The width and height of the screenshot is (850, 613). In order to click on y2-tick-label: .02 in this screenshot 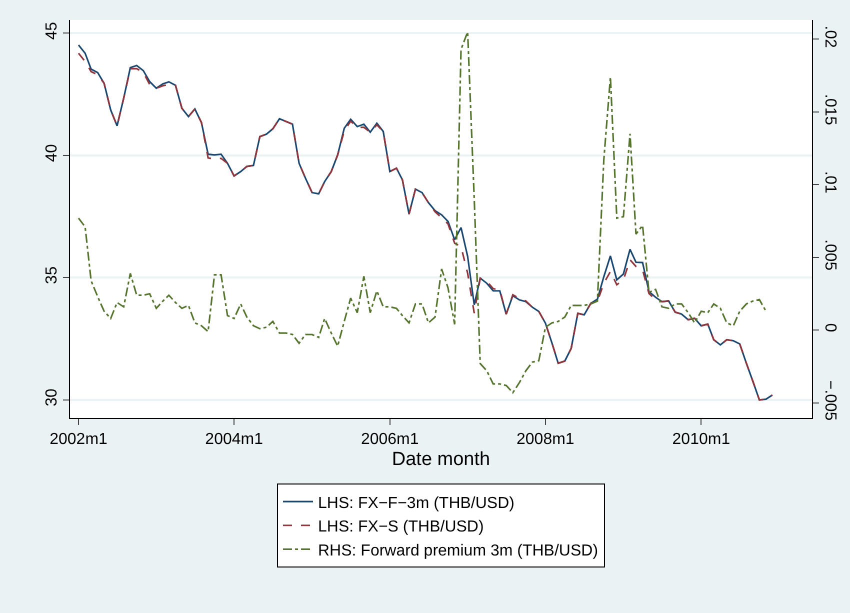, I will do `click(829, 37)`.